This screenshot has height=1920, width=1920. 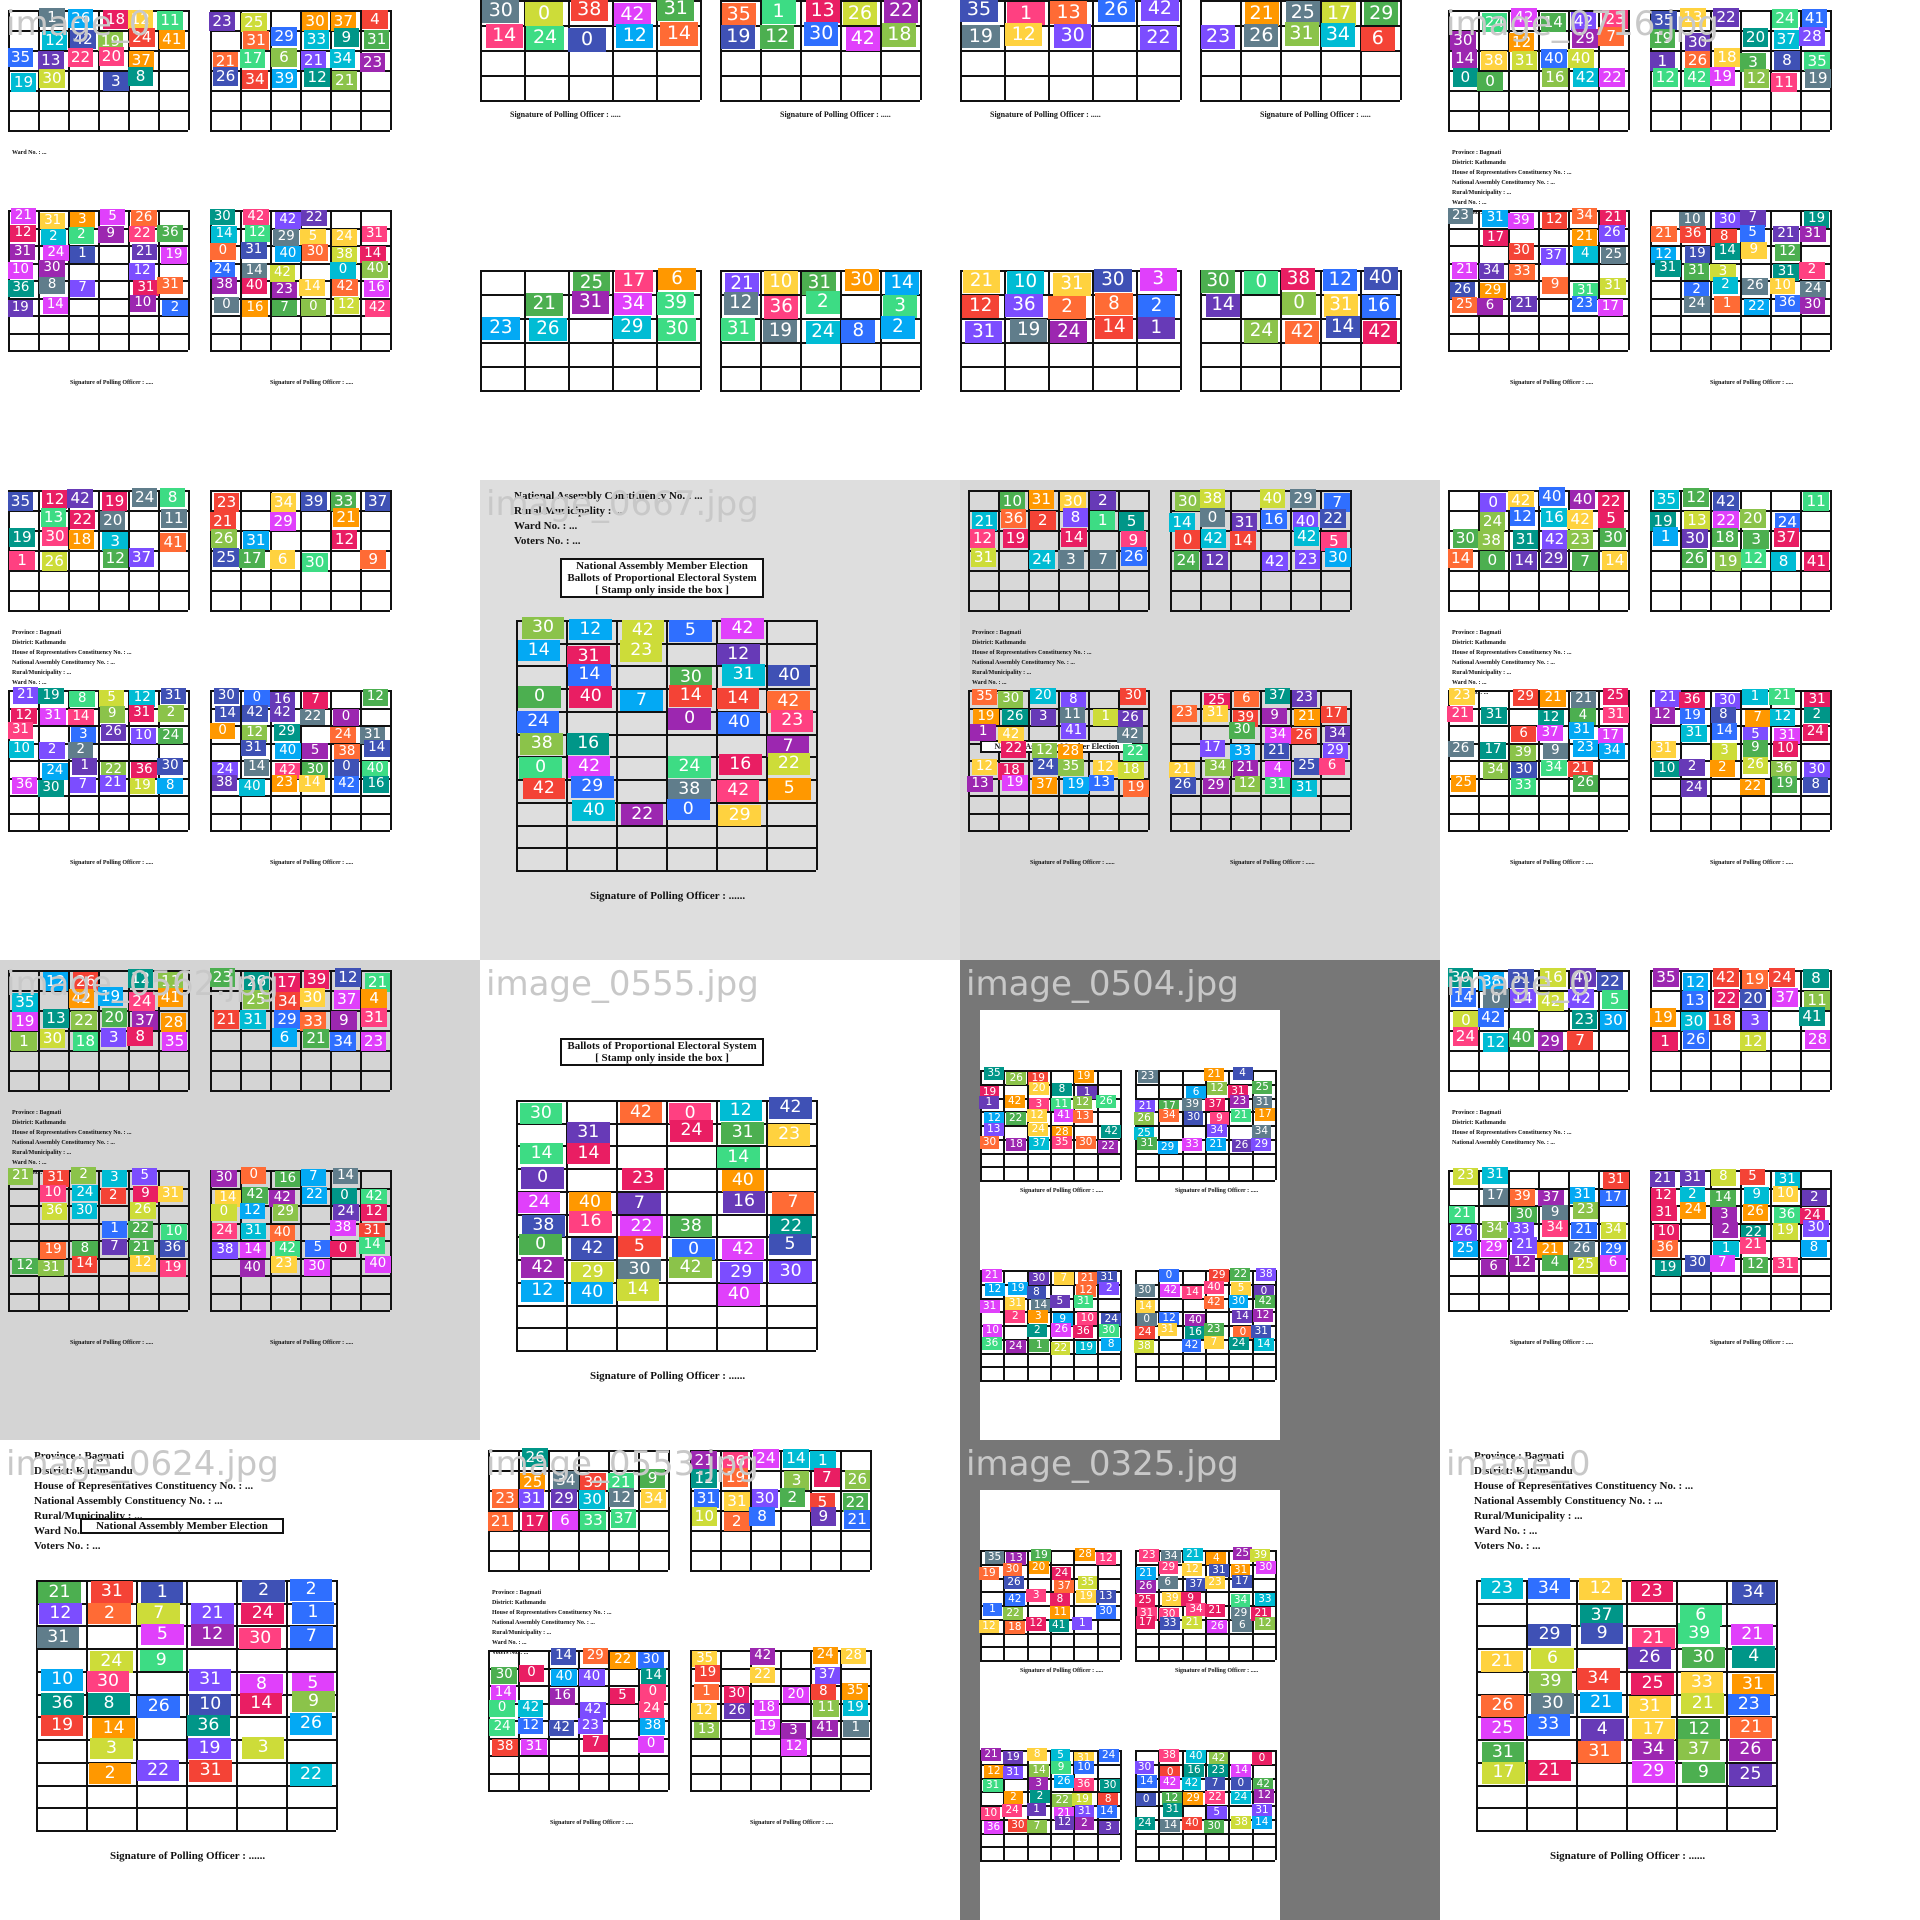 I want to click on number-label: 37, so click(x=1786, y=538).